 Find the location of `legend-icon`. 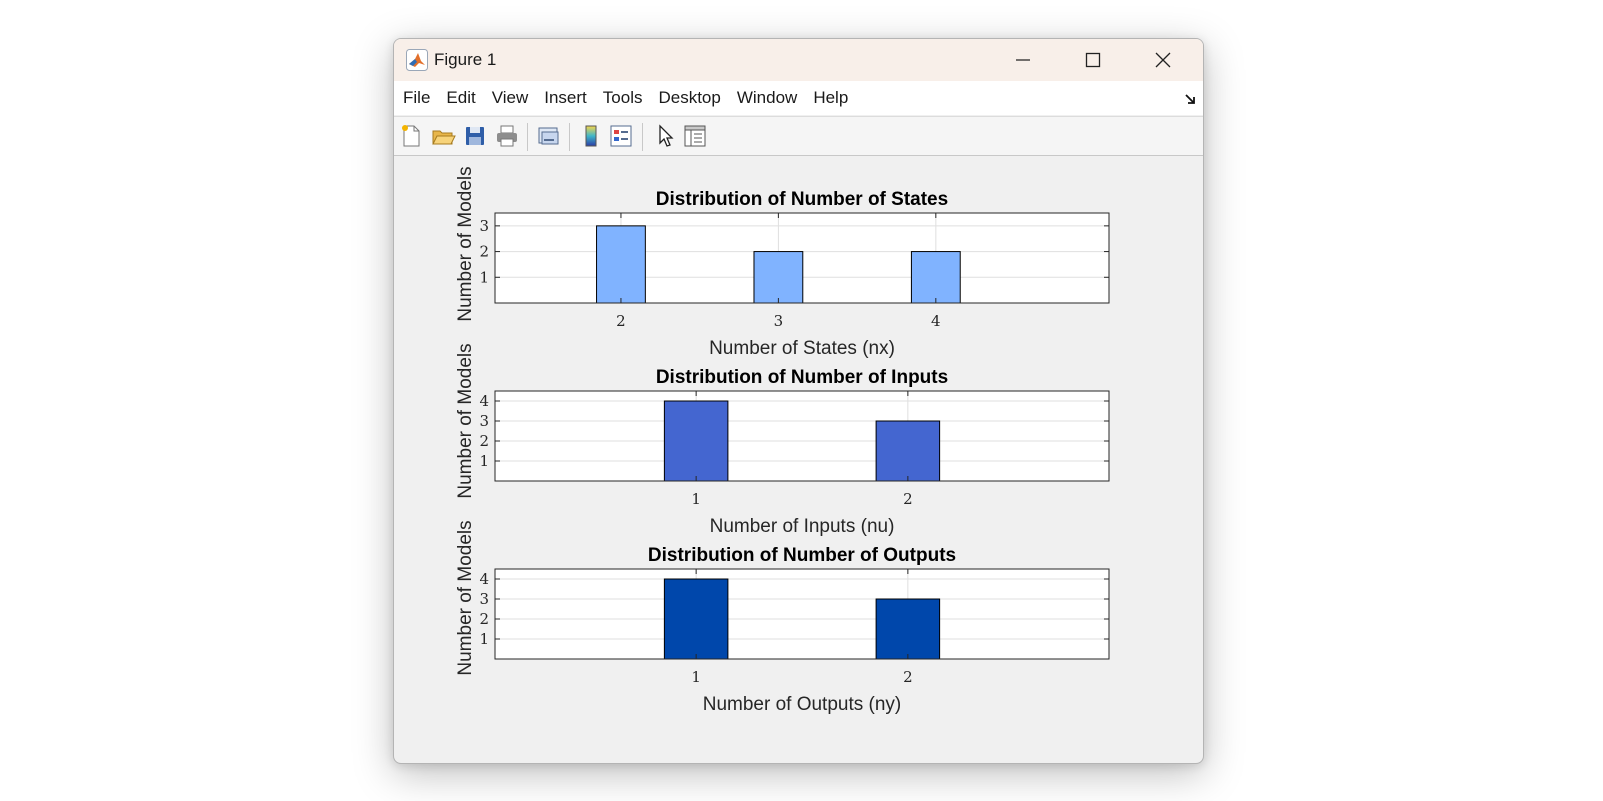

legend-icon is located at coordinates (621, 136).